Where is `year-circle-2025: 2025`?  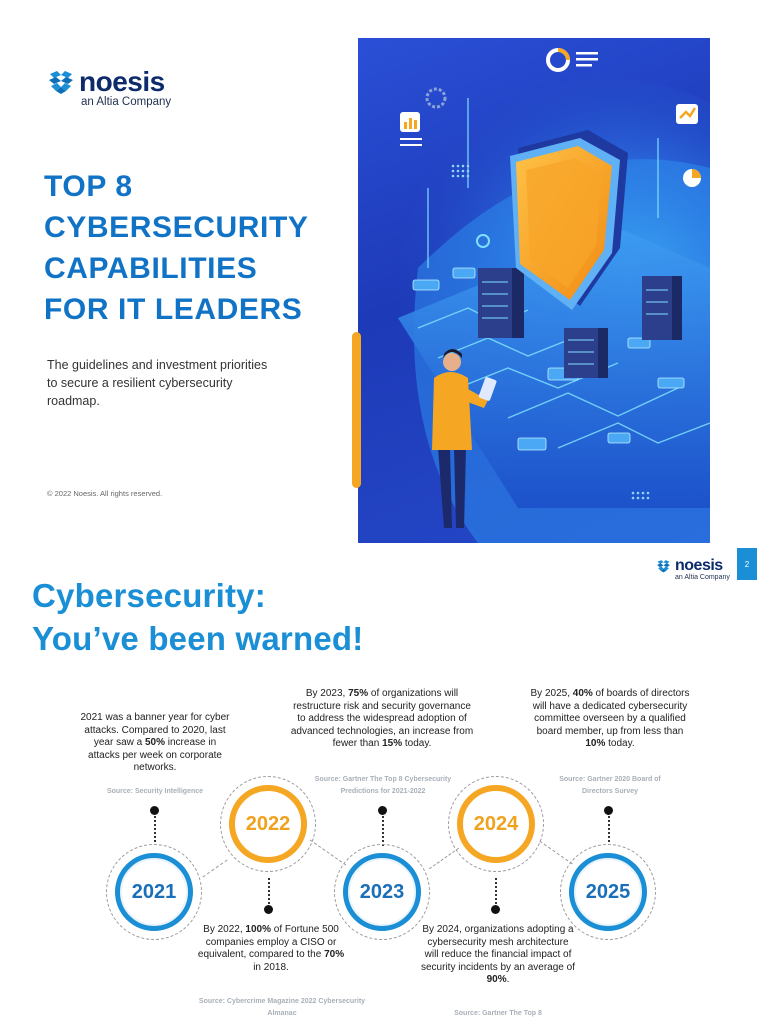 year-circle-2025: 2025 is located at coordinates (608, 892).